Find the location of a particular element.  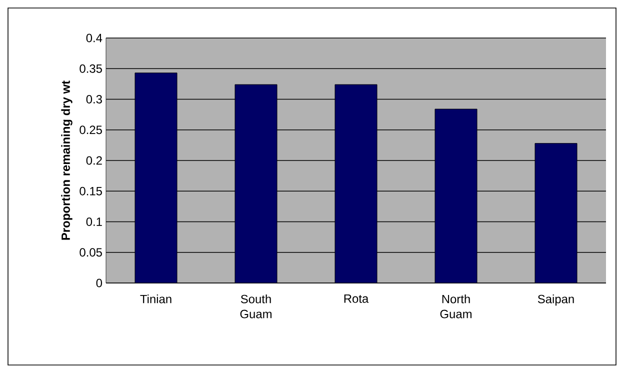

y-tick-label: 0.05 is located at coordinates (91, 252).